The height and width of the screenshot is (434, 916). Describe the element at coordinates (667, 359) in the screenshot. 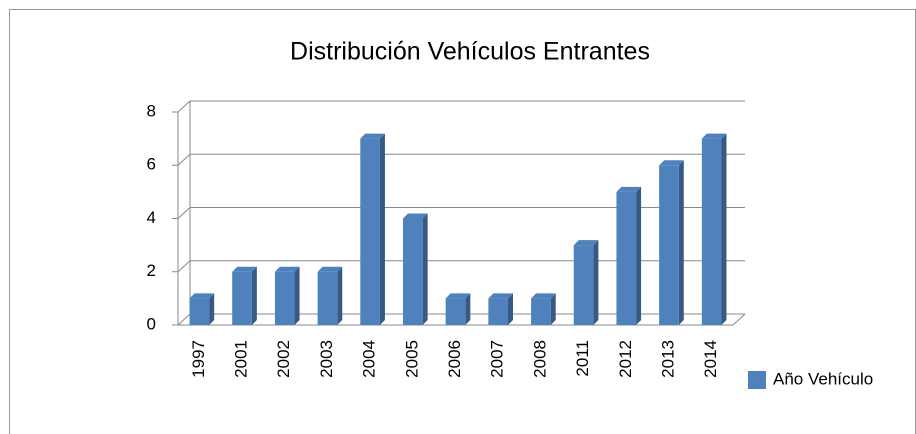

I see `x-tick-label: 2013` at that location.